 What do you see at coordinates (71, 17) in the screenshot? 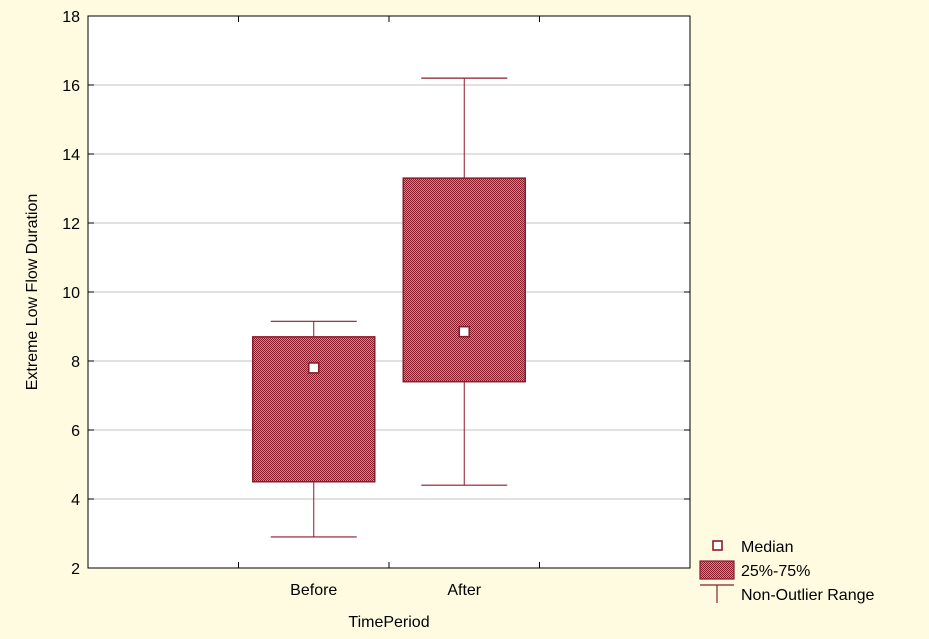
I see `y-tick-label: 18` at bounding box center [71, 17].